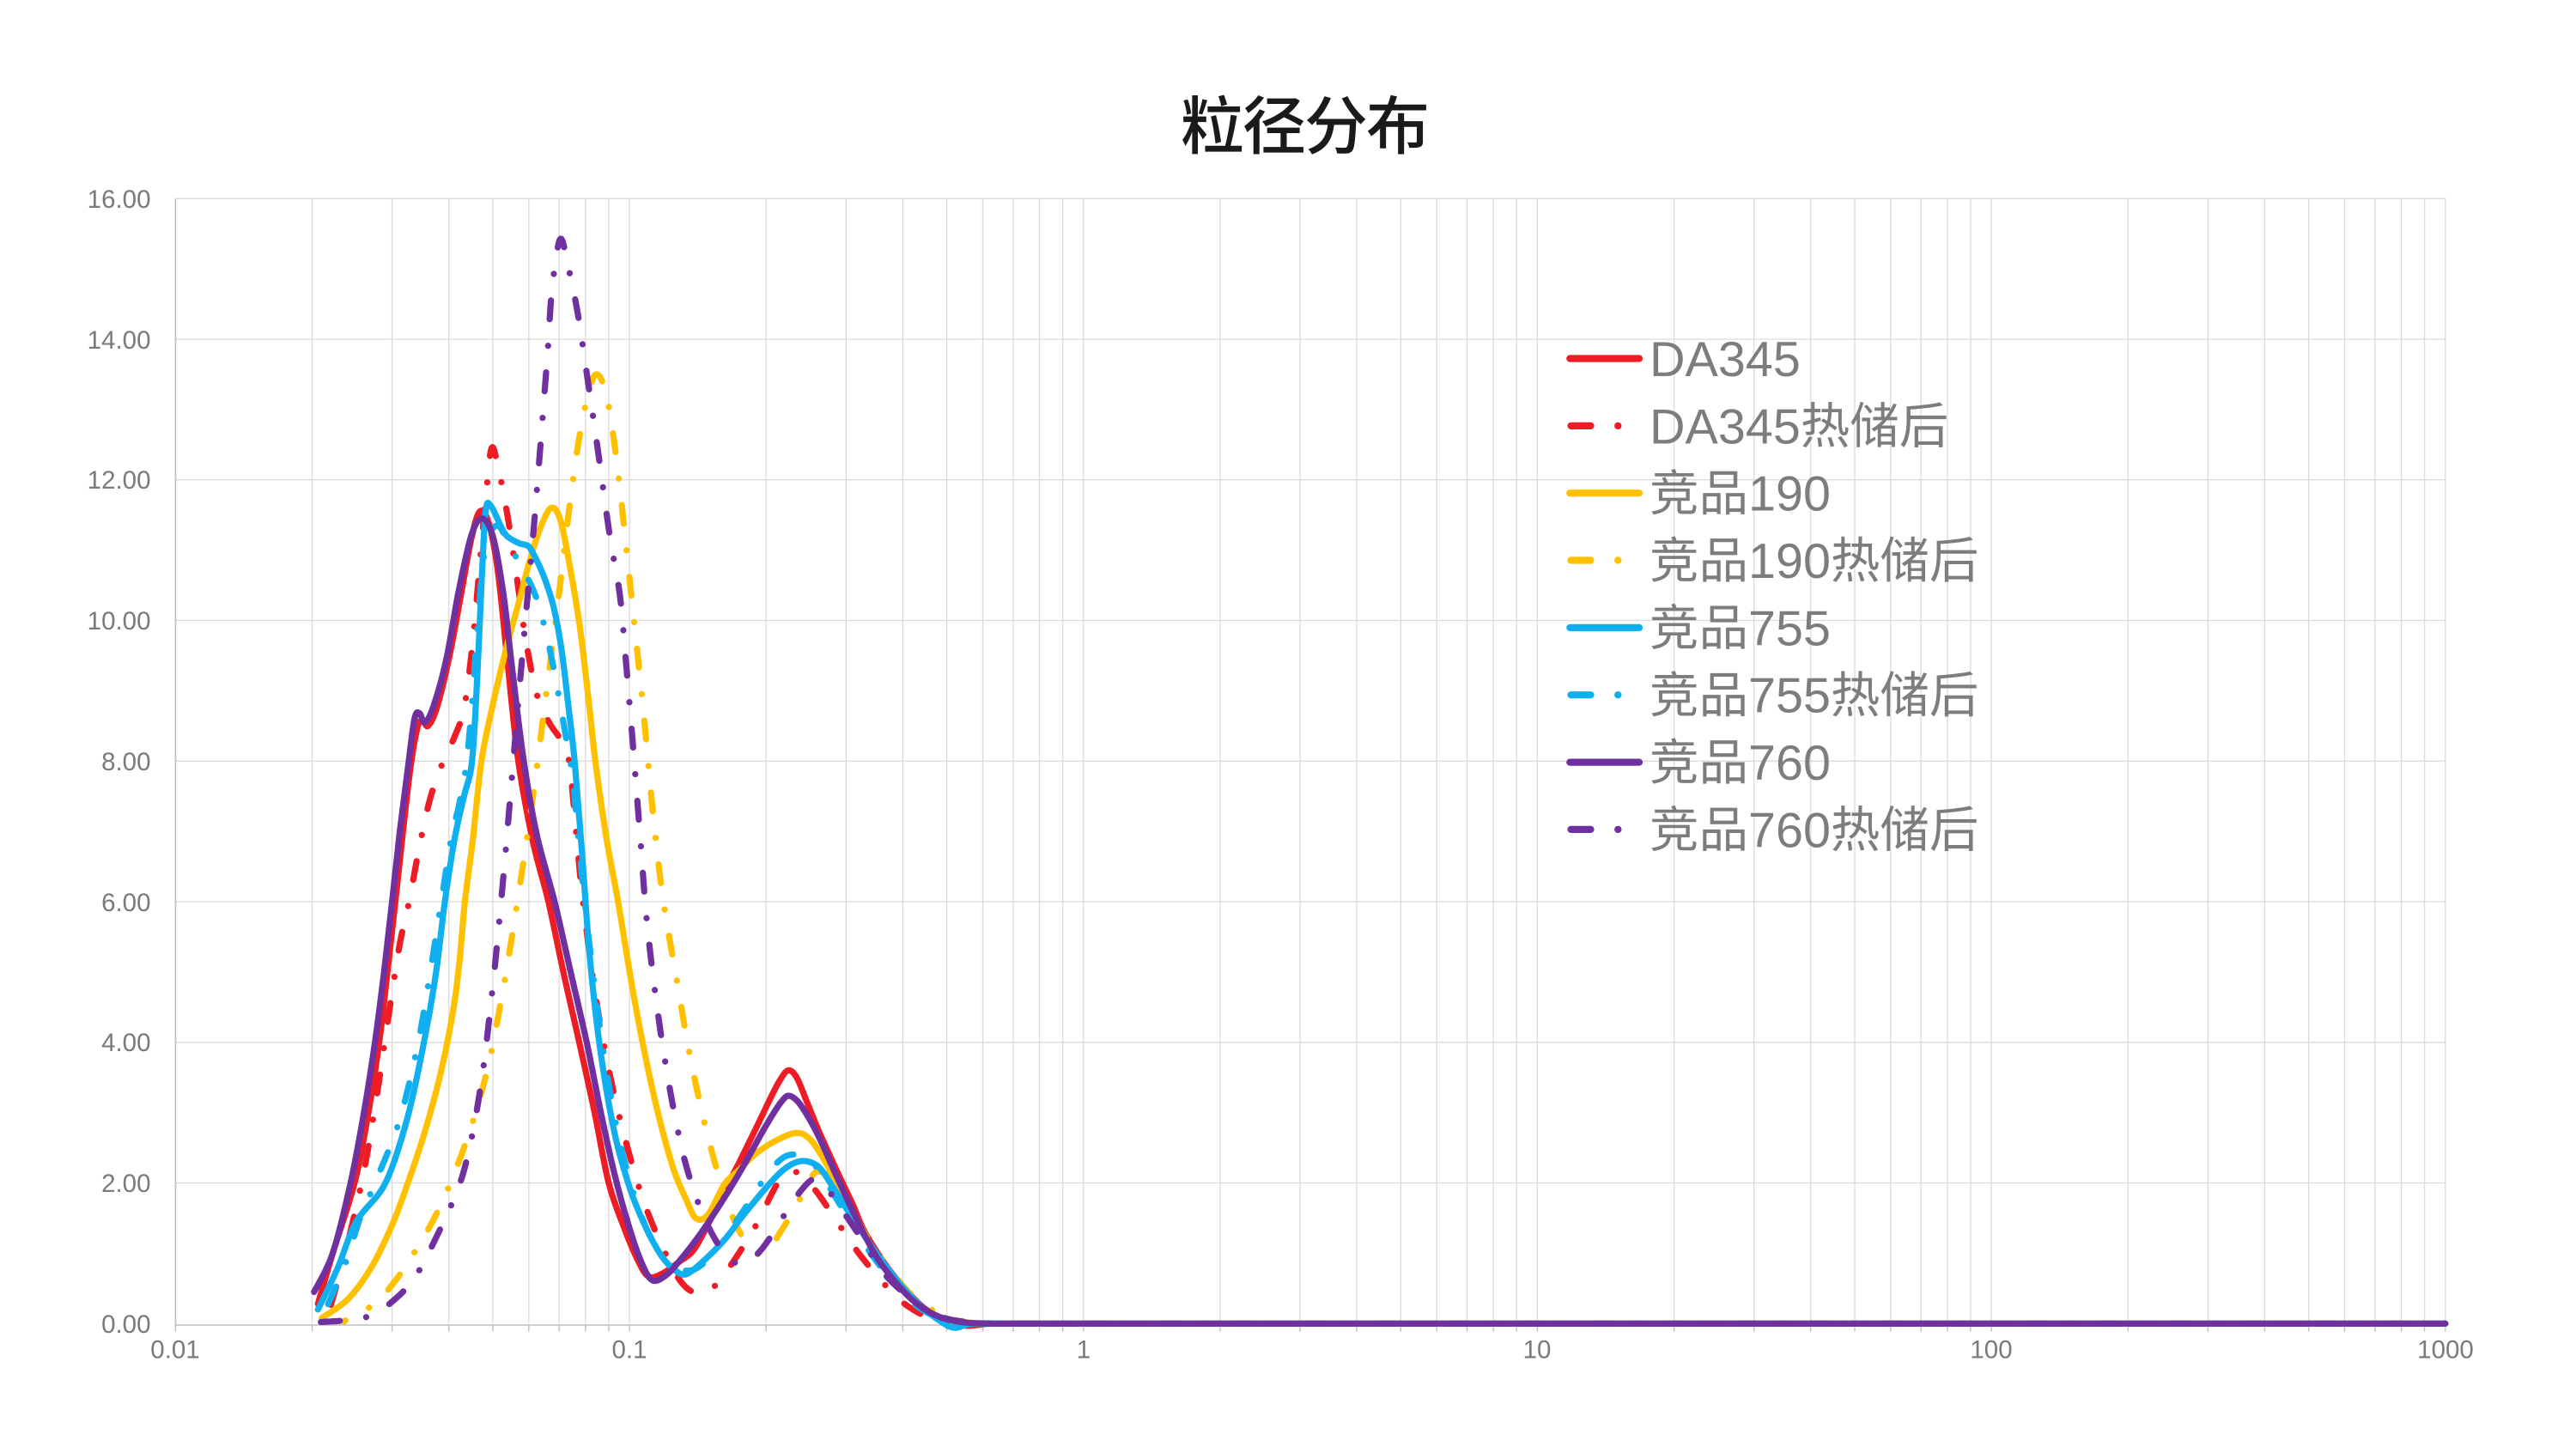  What do you see at coordinates (119, 340) in the screenshot?
I see `svg-text: 14.00` at bounding box center [119, 340].